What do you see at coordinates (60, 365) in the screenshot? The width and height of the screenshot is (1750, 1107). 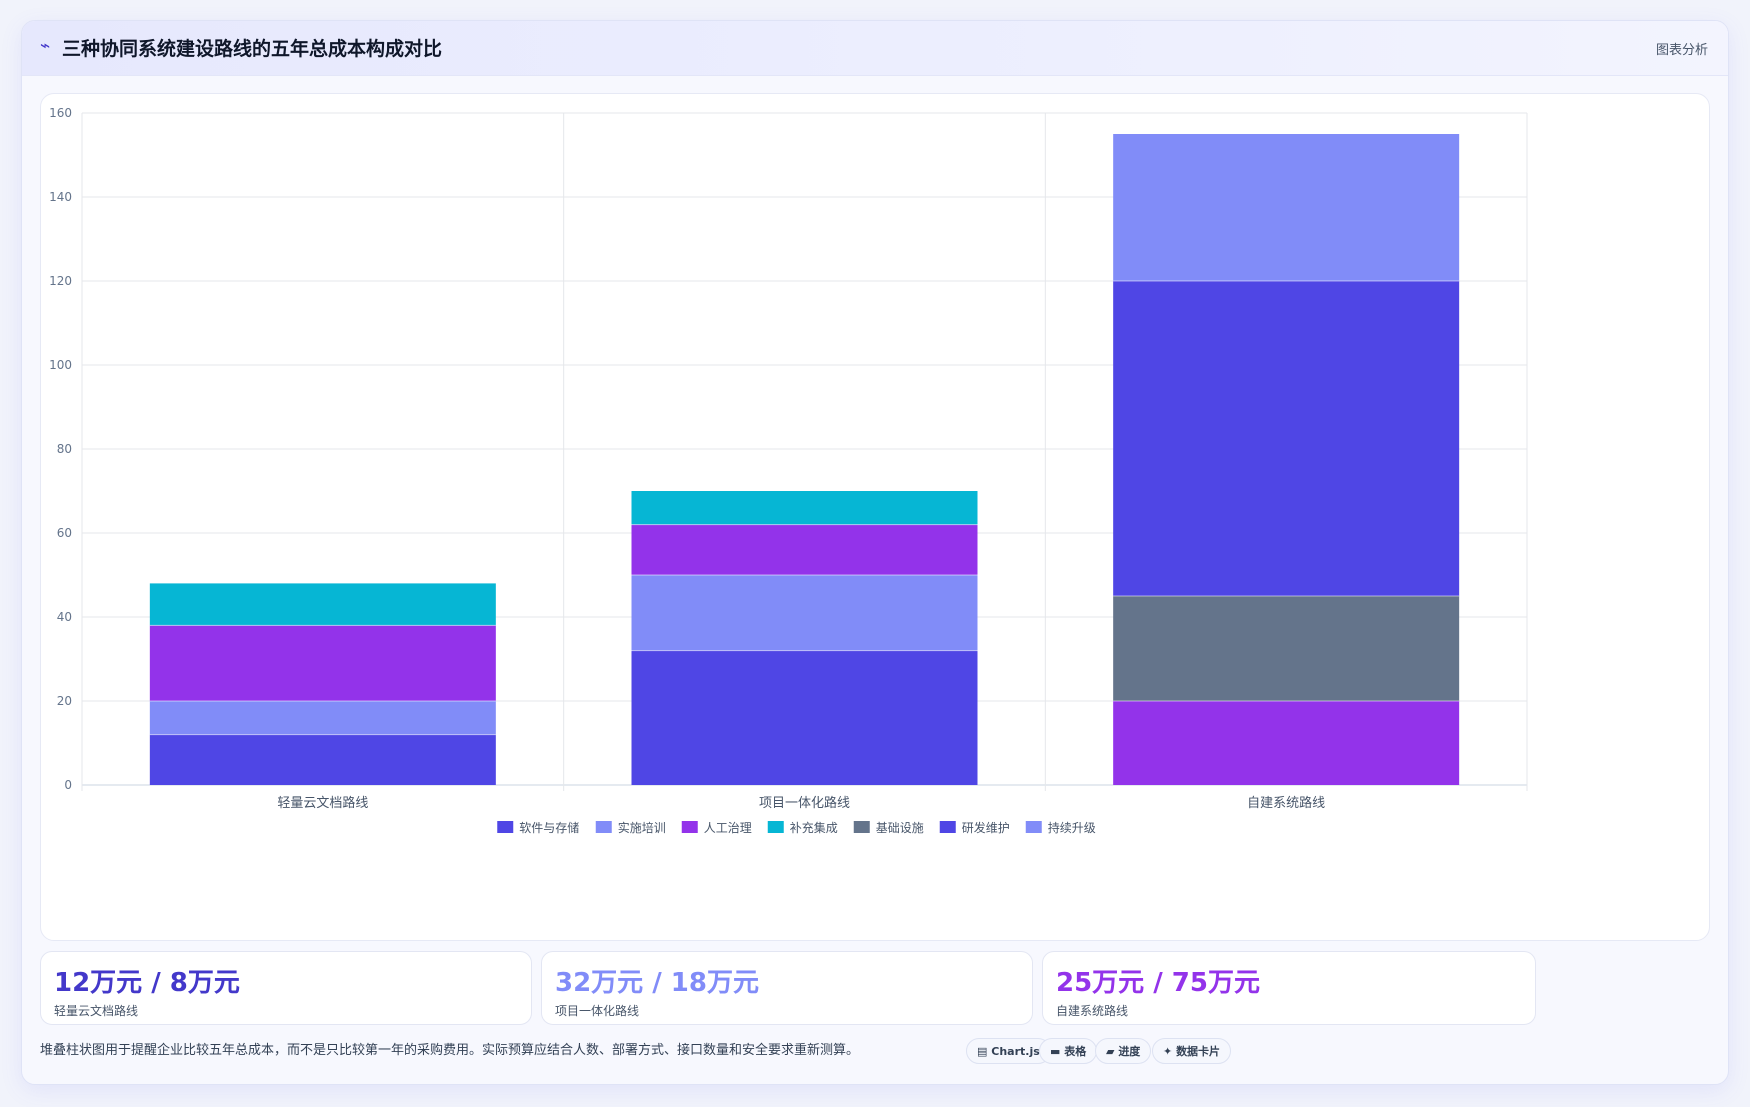 I see `y-tick-label: 100` at bounding box center [60, 365].